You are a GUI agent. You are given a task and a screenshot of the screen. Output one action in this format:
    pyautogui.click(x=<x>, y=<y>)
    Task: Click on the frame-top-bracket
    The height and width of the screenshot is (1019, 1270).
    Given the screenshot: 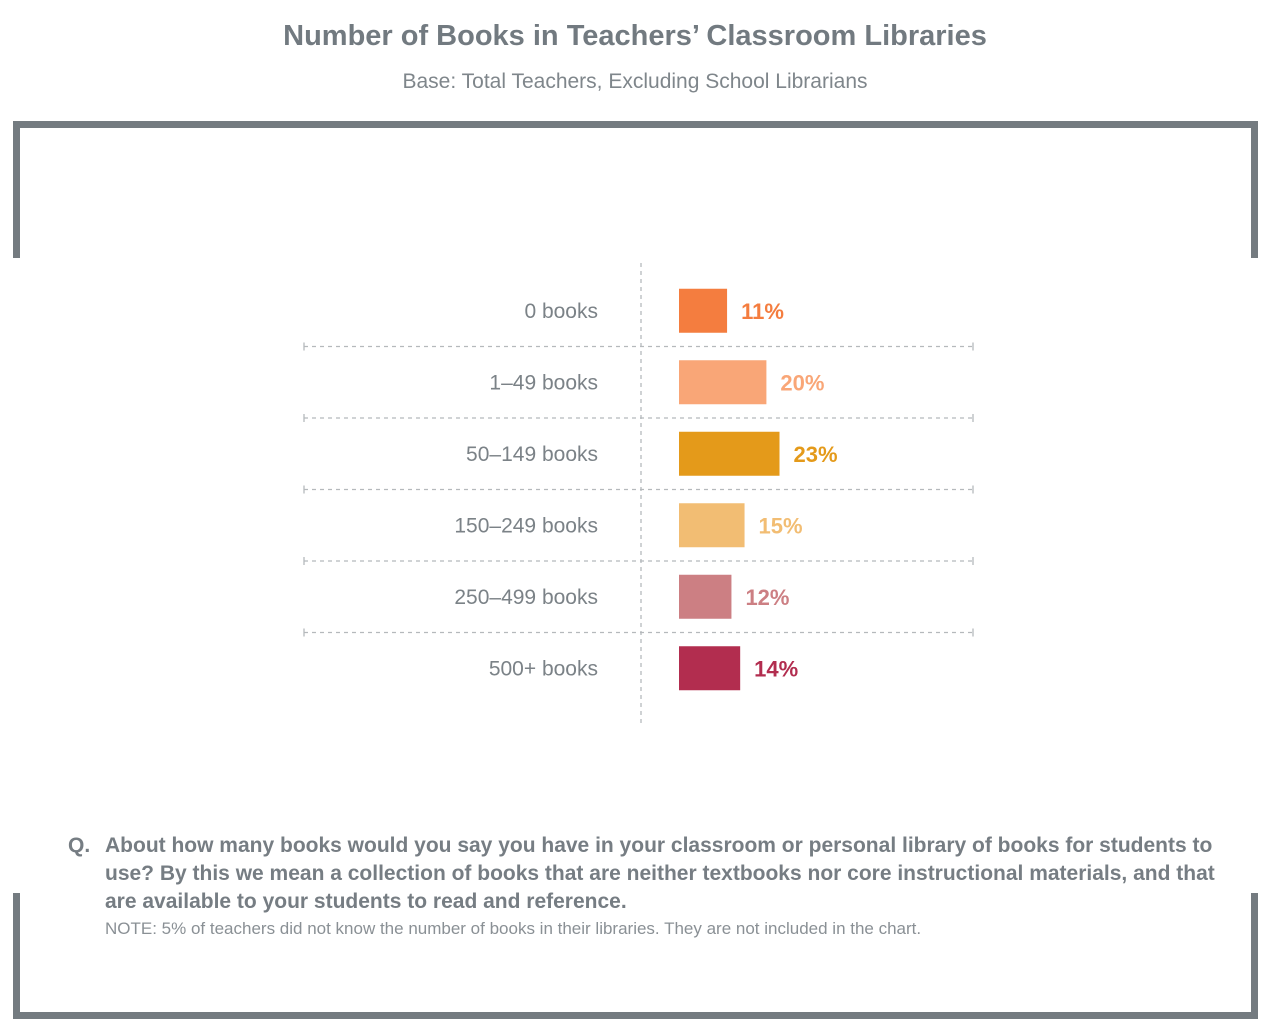 What is the action you would take?
    pyautogui.click(x=635, y=189)
    